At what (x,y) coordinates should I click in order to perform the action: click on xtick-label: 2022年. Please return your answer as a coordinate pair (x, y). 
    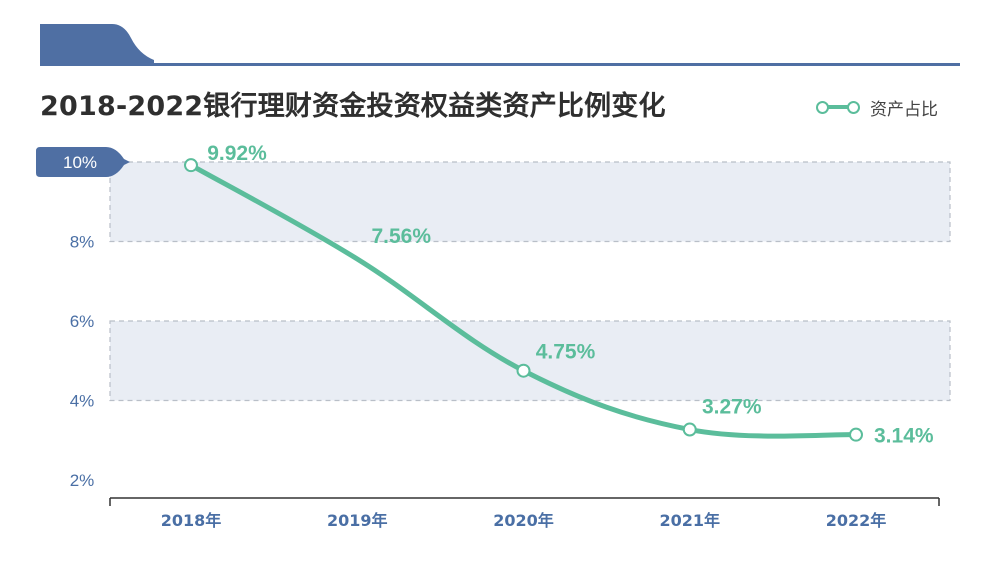
    Looking at the image, I should click on (856, 520).